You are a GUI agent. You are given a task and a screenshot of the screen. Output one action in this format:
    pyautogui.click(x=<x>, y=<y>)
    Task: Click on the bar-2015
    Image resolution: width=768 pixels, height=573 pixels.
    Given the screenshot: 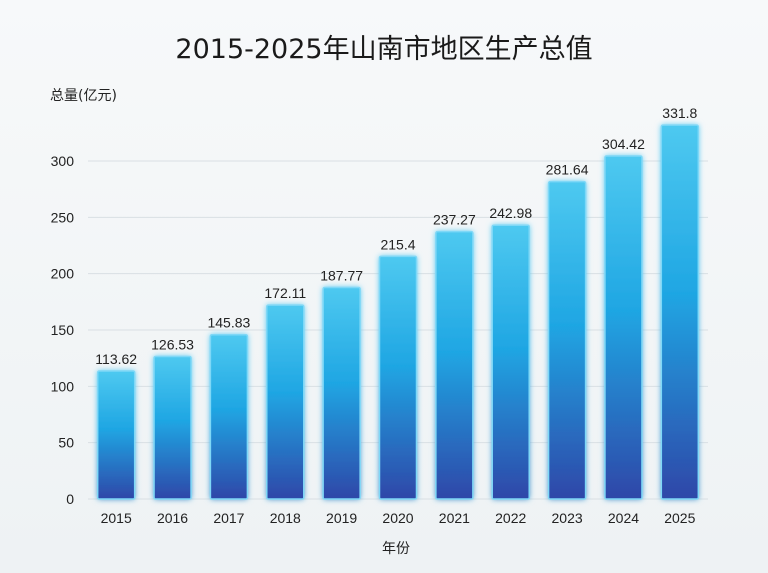 What is the action you would take?
    pyautogui.click(x=116, y=435)
    